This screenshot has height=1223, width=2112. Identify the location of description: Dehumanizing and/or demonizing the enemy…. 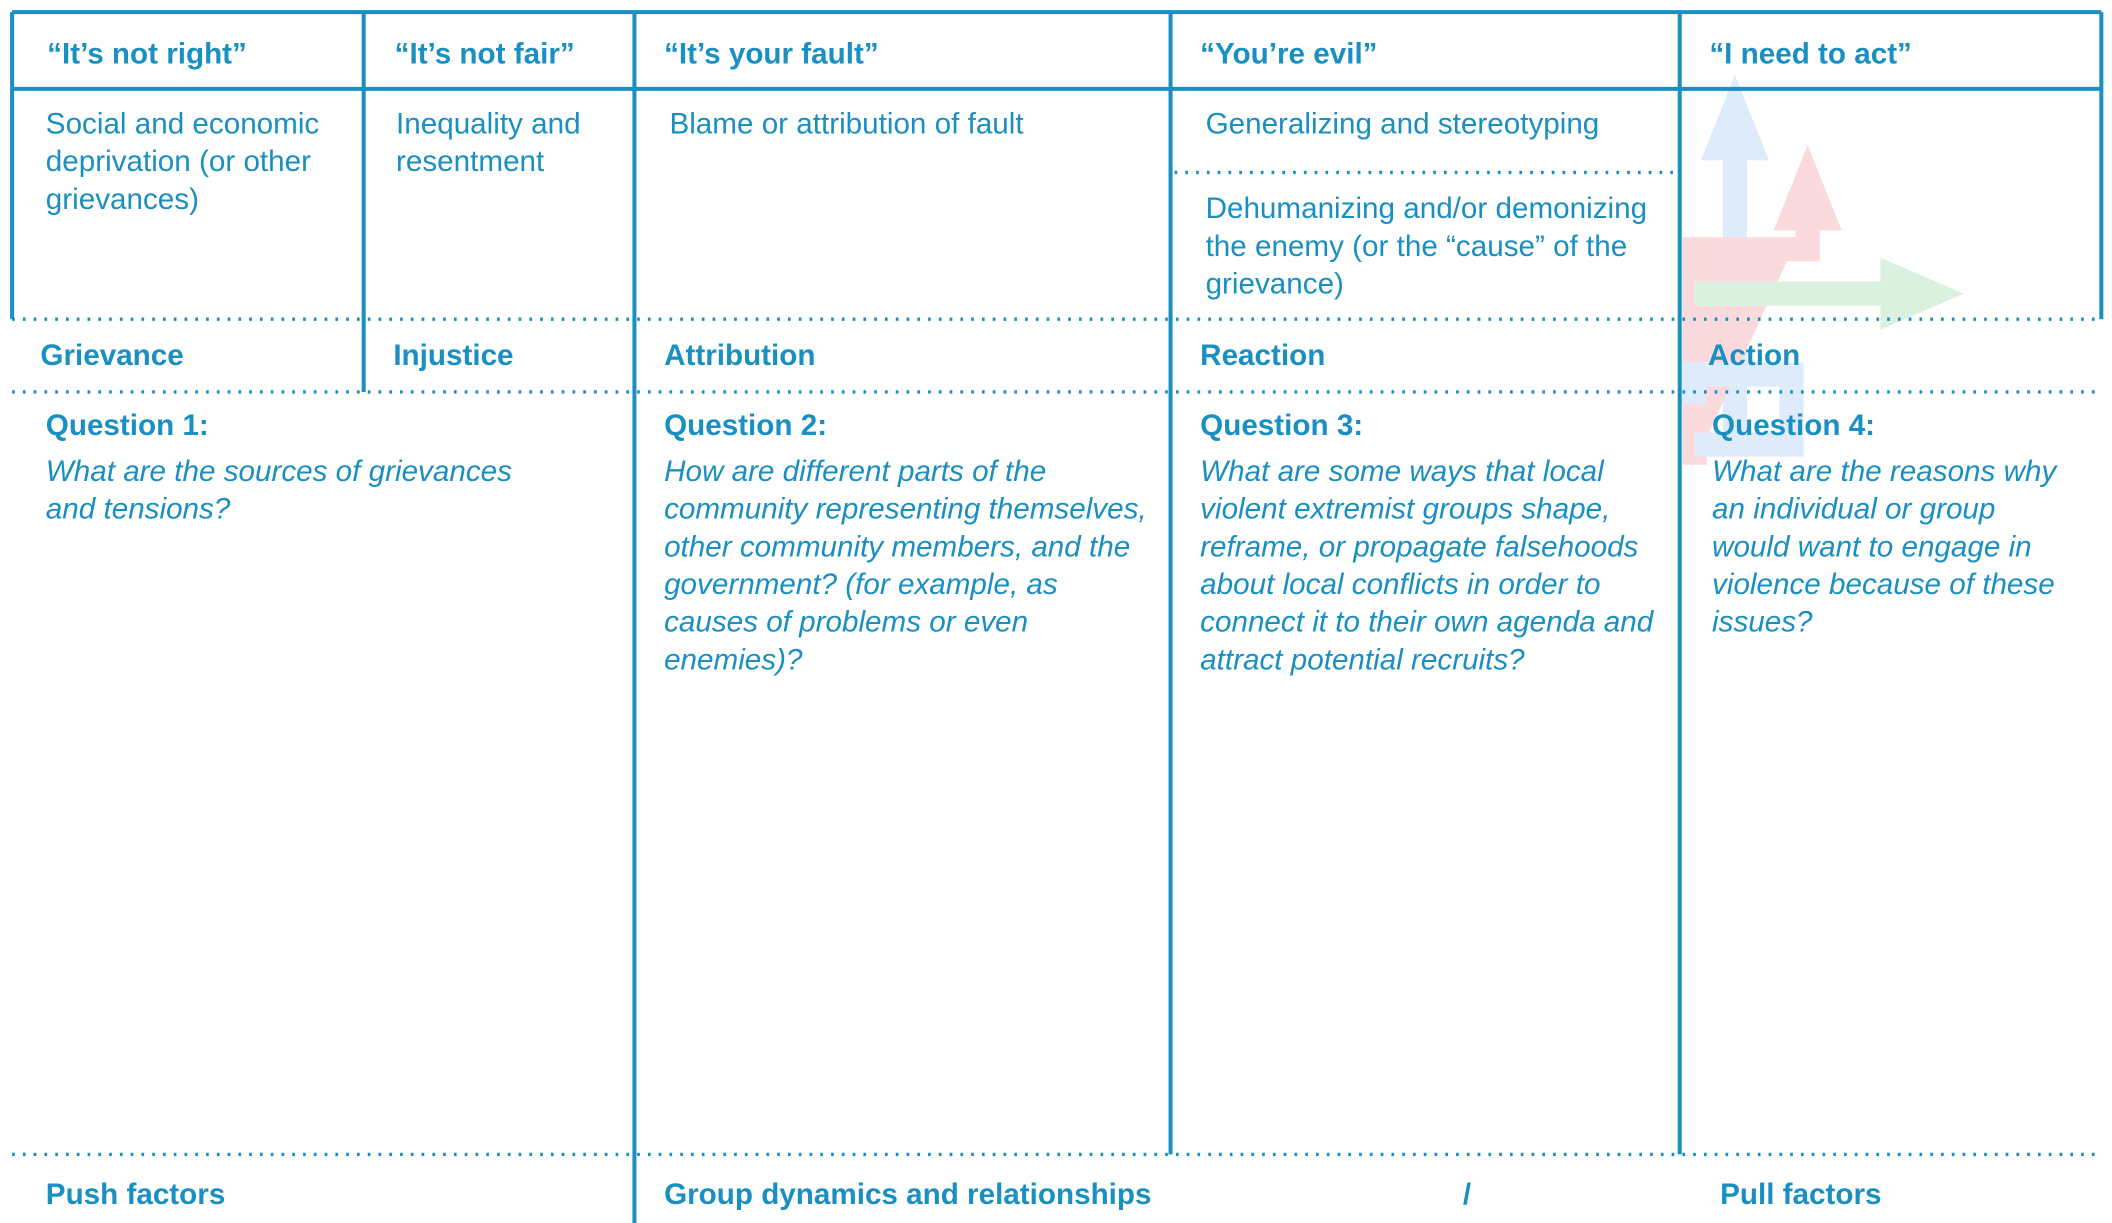
(1426, 246).